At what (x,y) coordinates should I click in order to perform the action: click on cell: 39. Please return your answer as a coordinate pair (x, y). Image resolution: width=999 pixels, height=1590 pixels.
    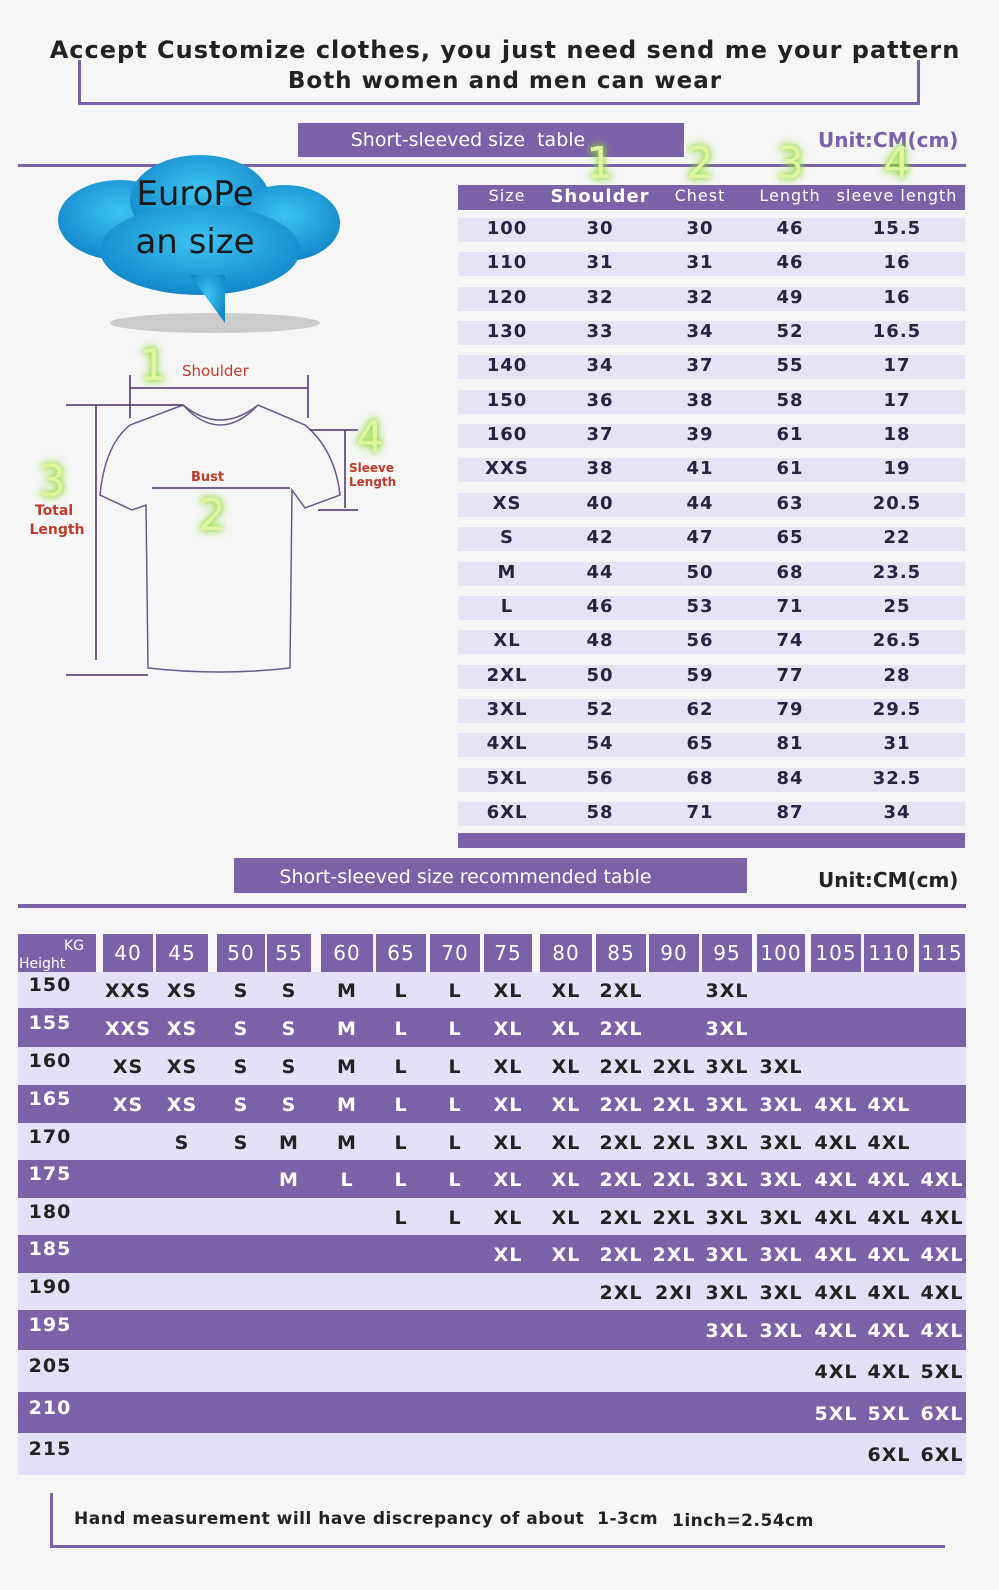
    Looking at the image, I should click on (700, 435).